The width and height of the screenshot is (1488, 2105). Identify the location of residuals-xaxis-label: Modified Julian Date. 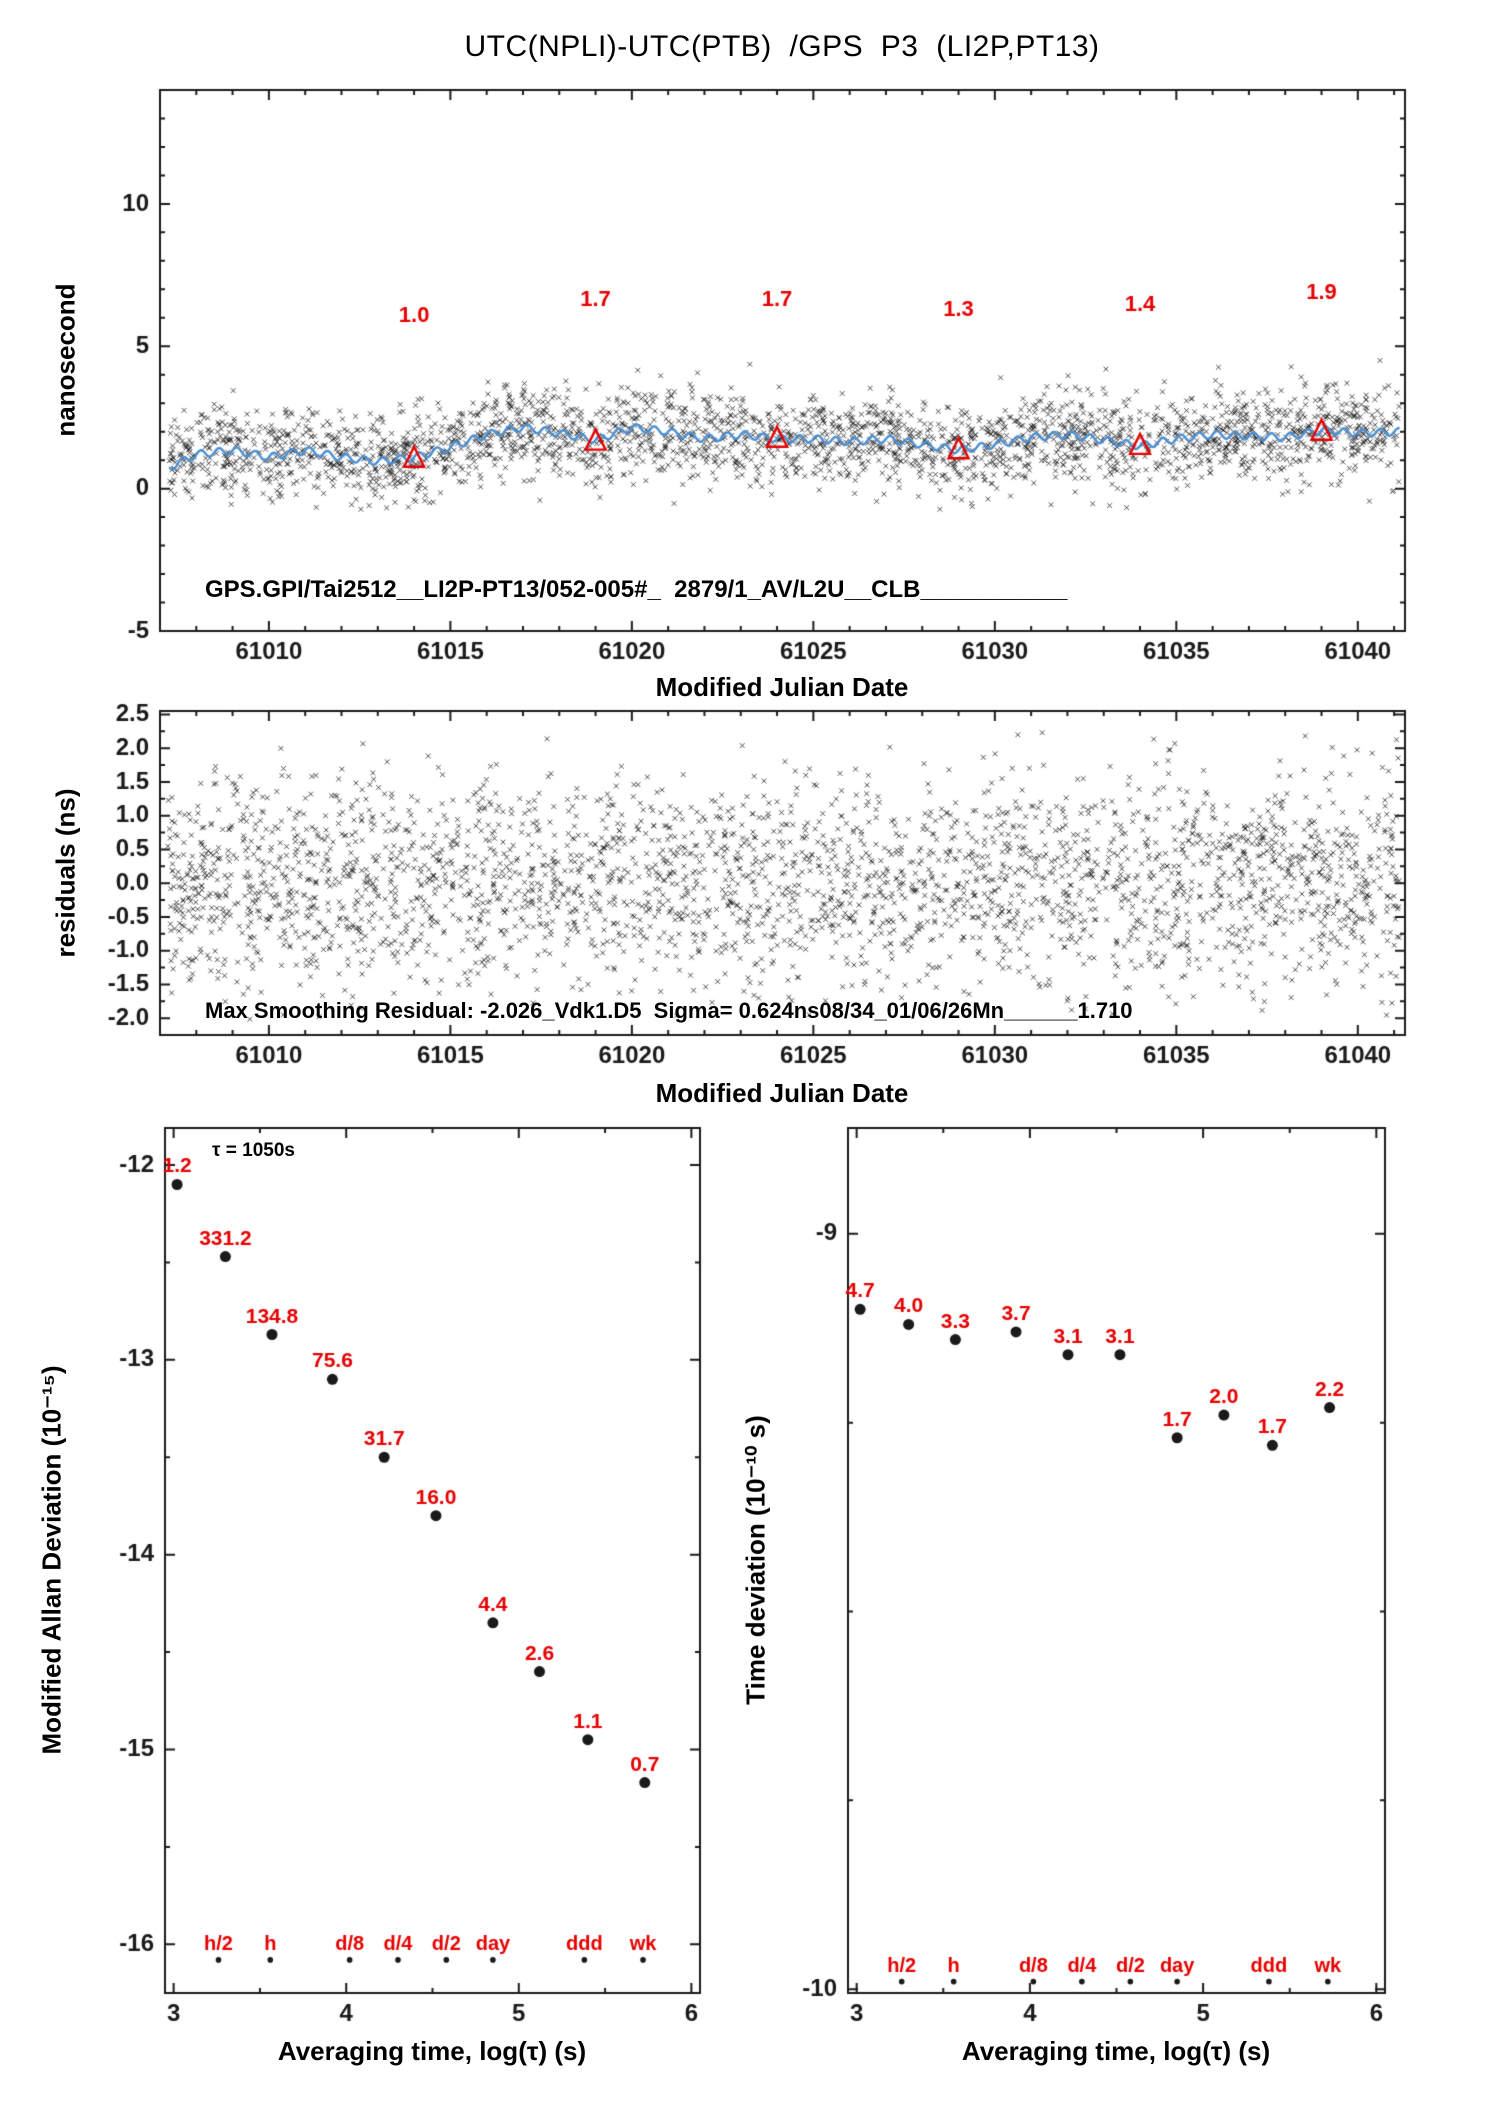
(782, 1093).